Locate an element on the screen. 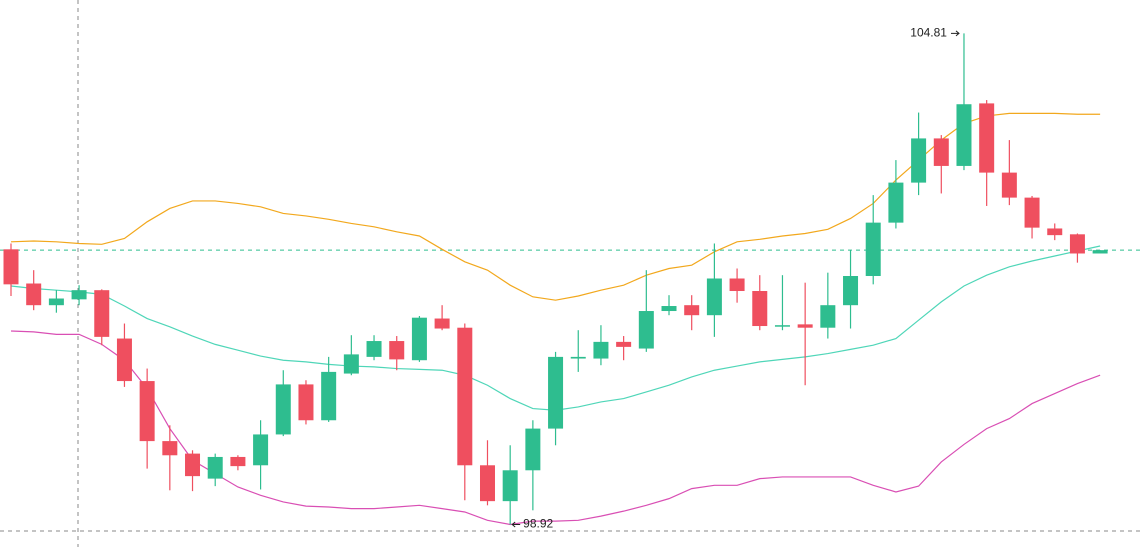 The width and height of the screenshot is (1143, 547). max-arrow is located at coordinates (955, 33).